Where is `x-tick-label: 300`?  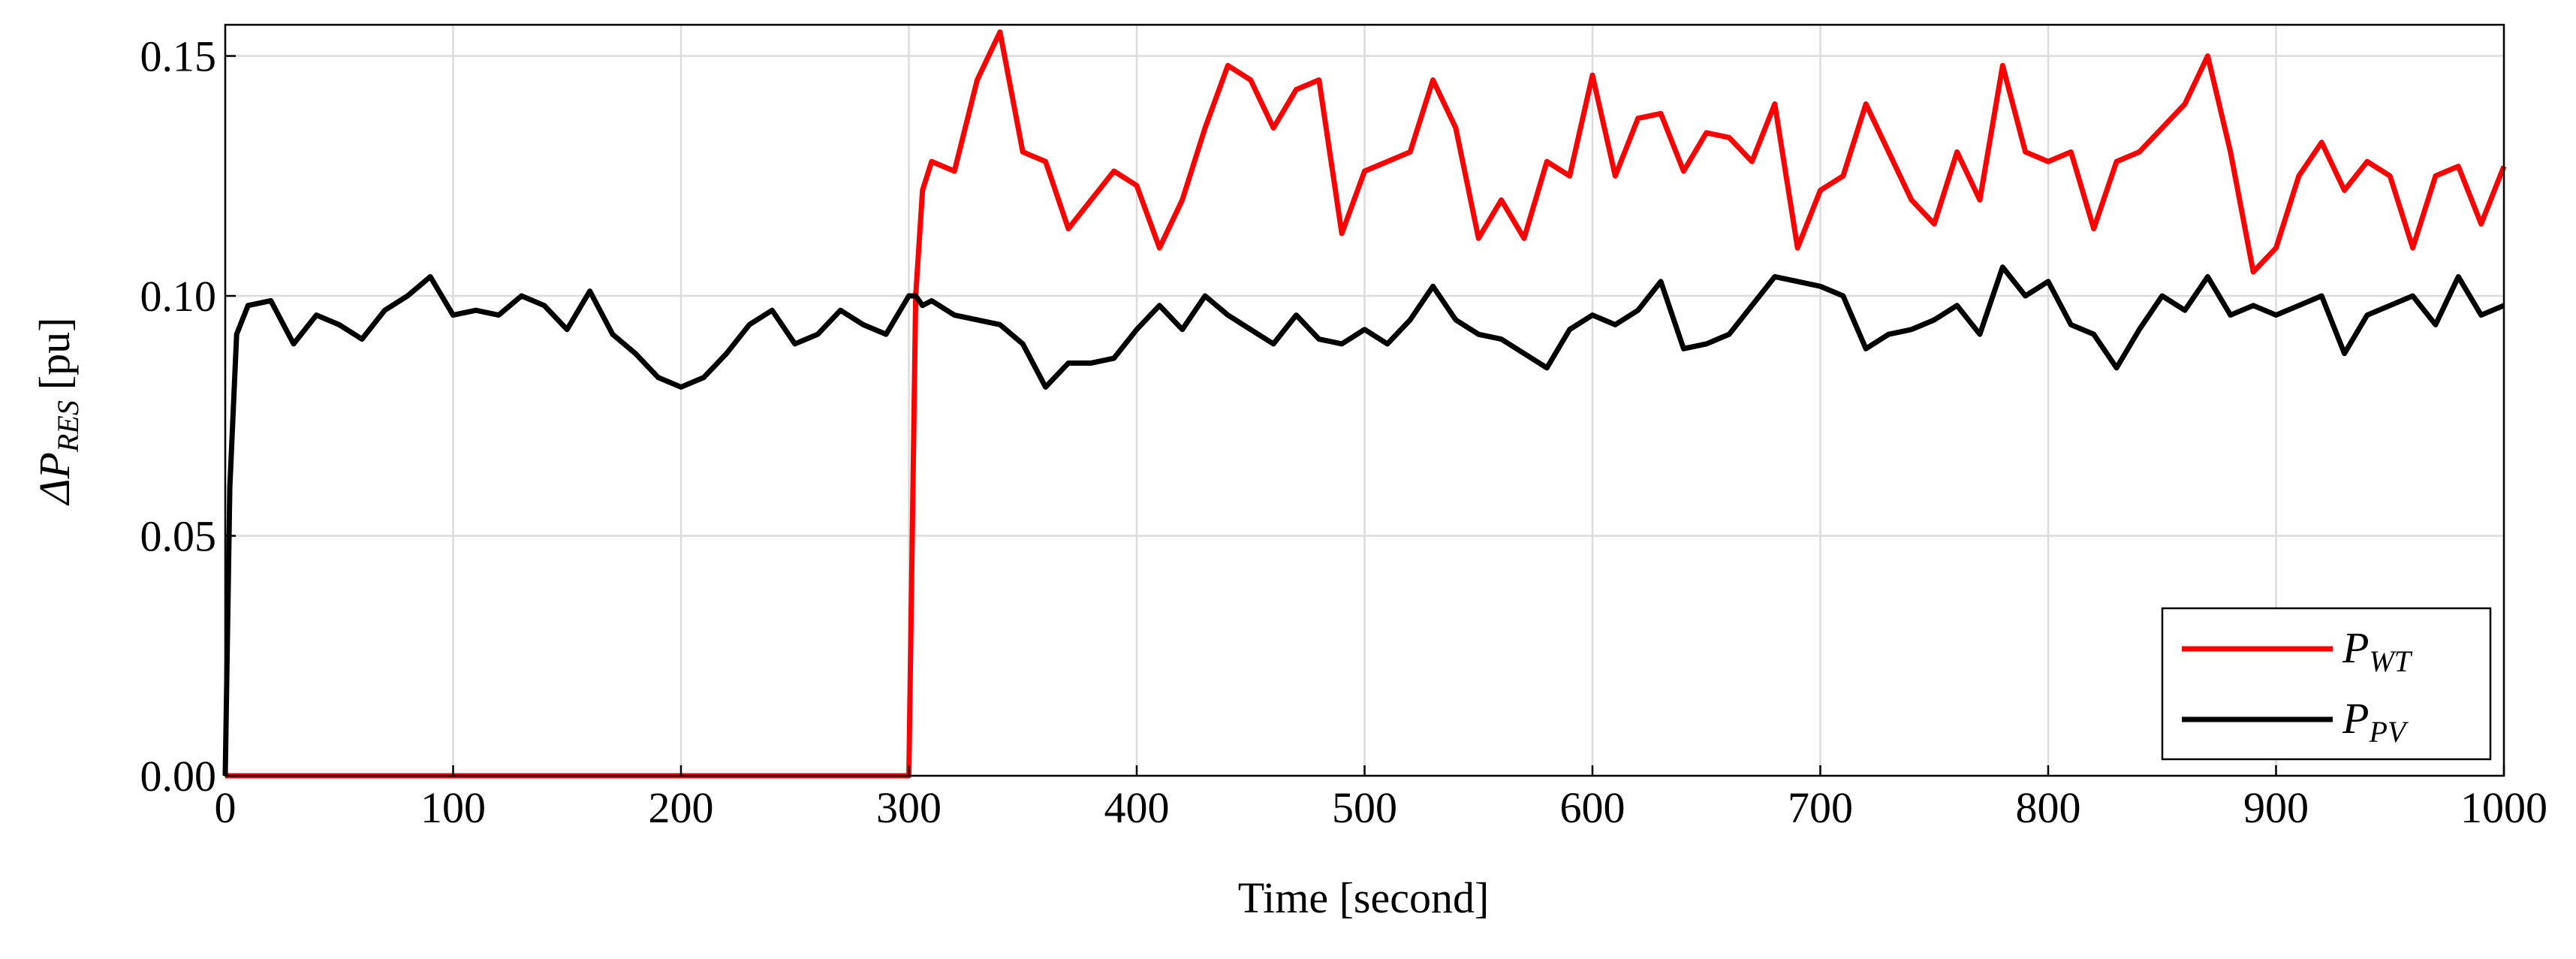
x-tick-label: 300 is located at coordinates (909, 807).